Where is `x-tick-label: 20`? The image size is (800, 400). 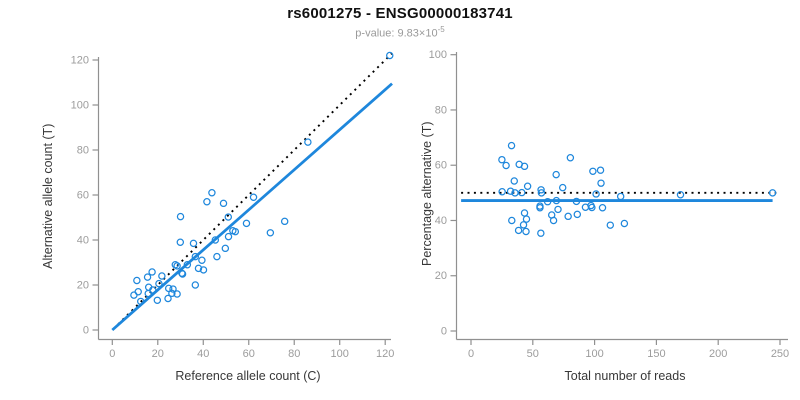
x-tick-label: 20 is located at coordinates (158, 354).